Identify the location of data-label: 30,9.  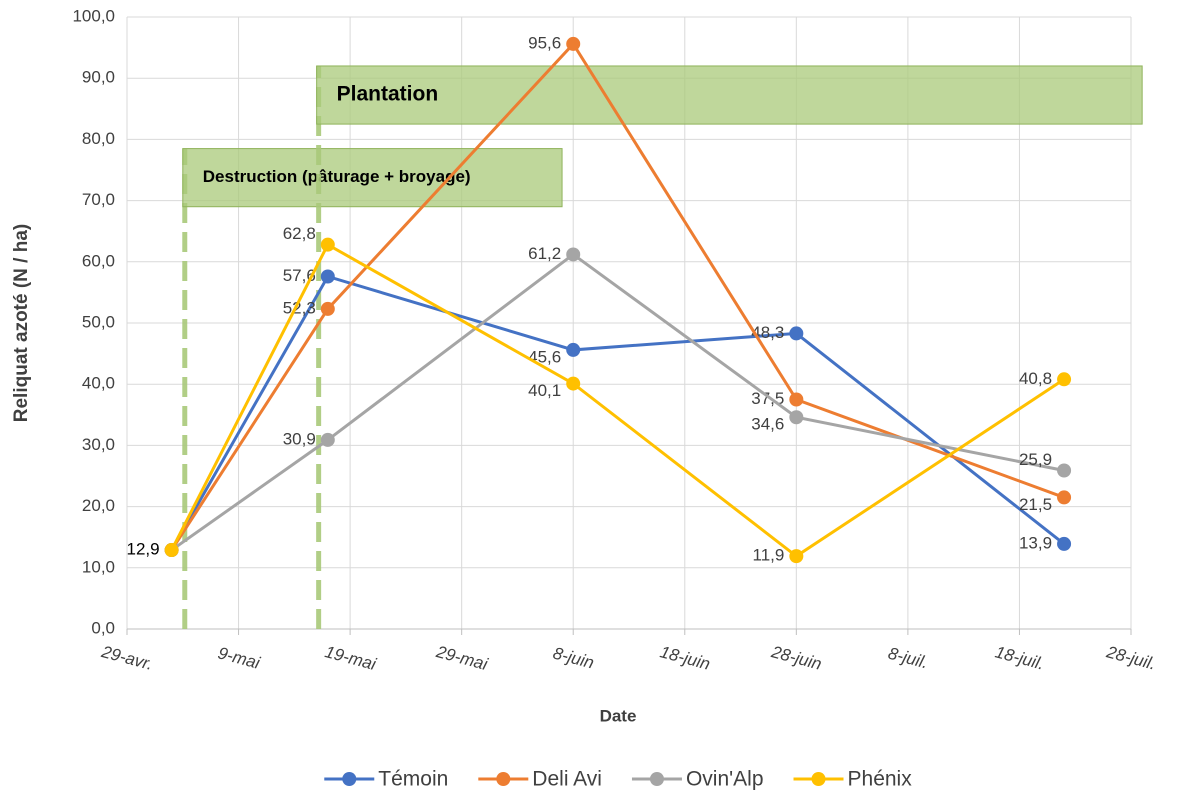
(299, 438).